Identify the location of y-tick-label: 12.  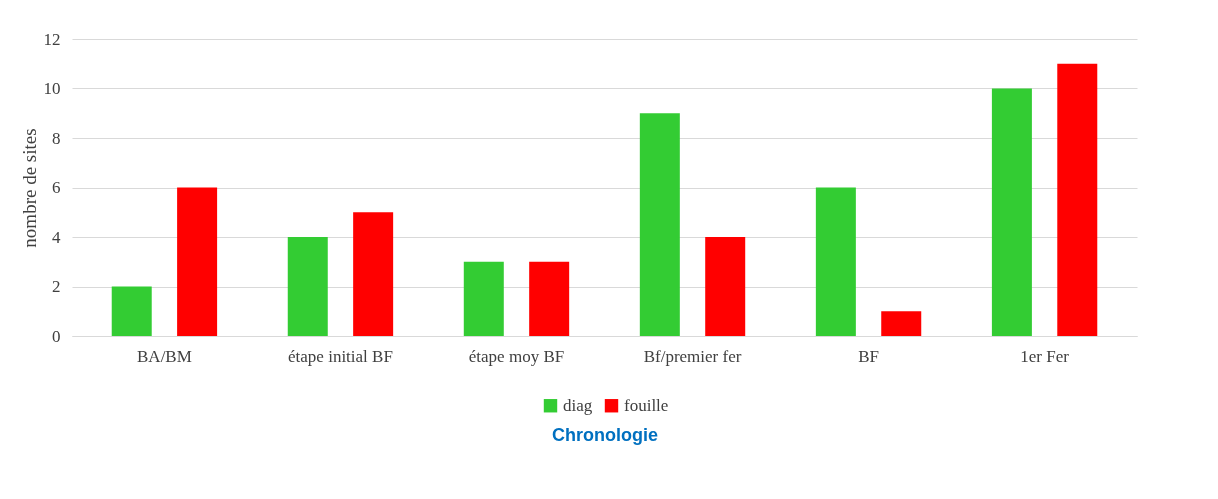
(52, 39).